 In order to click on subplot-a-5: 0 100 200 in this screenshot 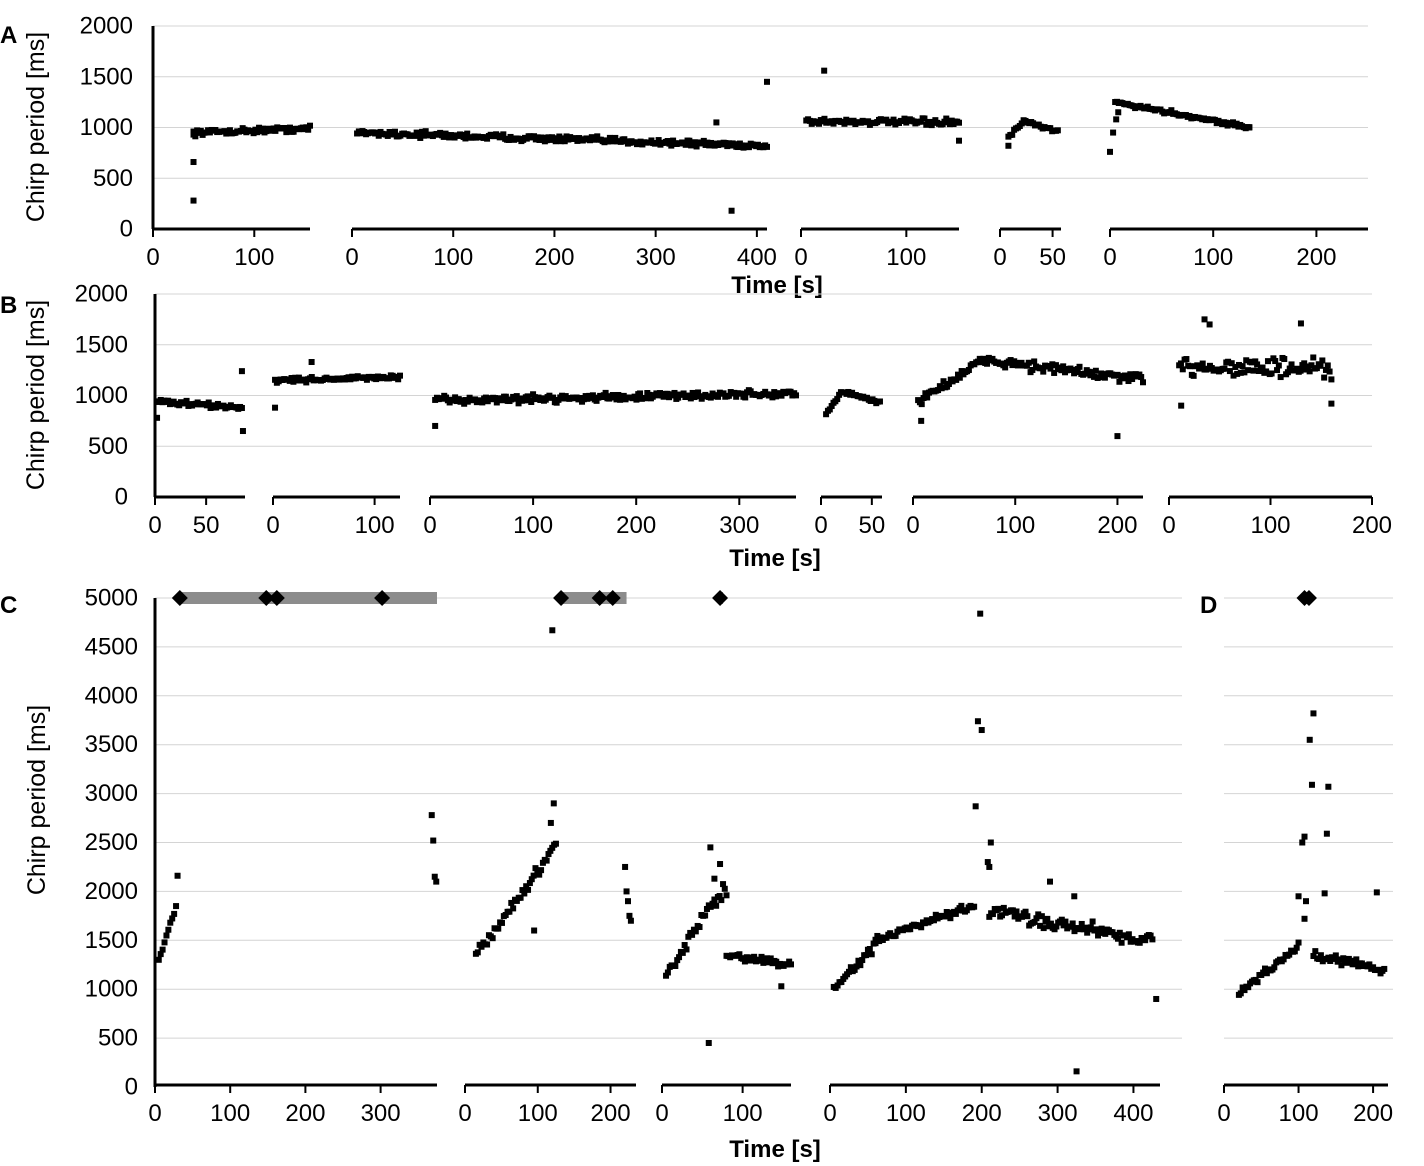, I will do `click(1235, 184)`.